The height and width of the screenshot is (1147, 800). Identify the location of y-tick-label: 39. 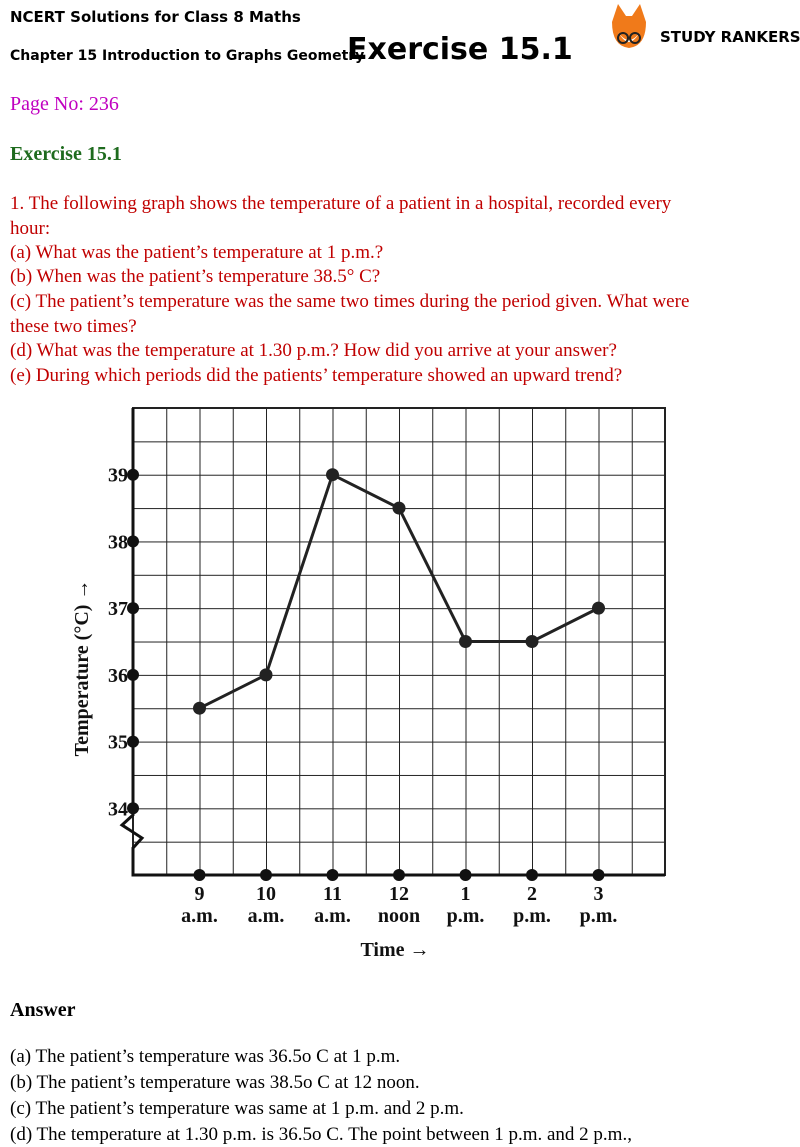
(118, 476).